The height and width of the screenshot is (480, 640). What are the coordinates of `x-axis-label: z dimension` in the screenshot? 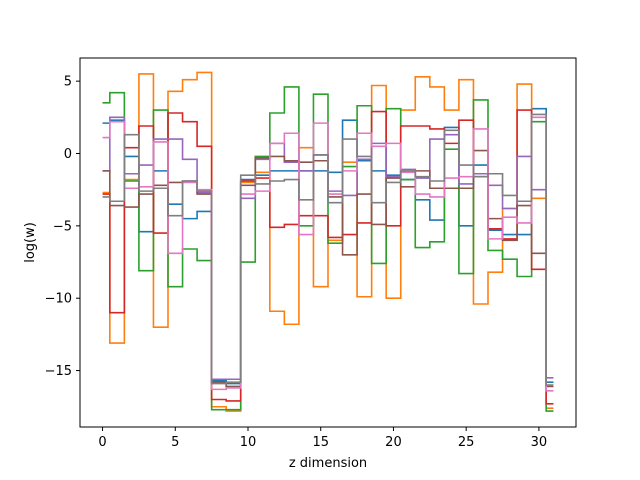 It's located at (328, 463).